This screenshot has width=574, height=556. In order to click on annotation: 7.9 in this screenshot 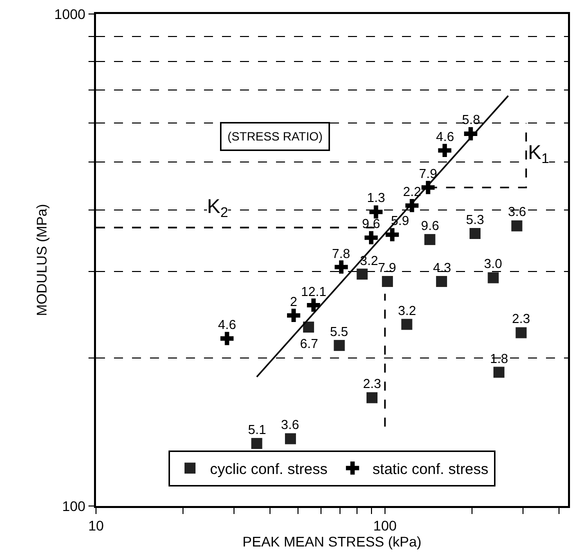, I will do `click(428, 173)`.